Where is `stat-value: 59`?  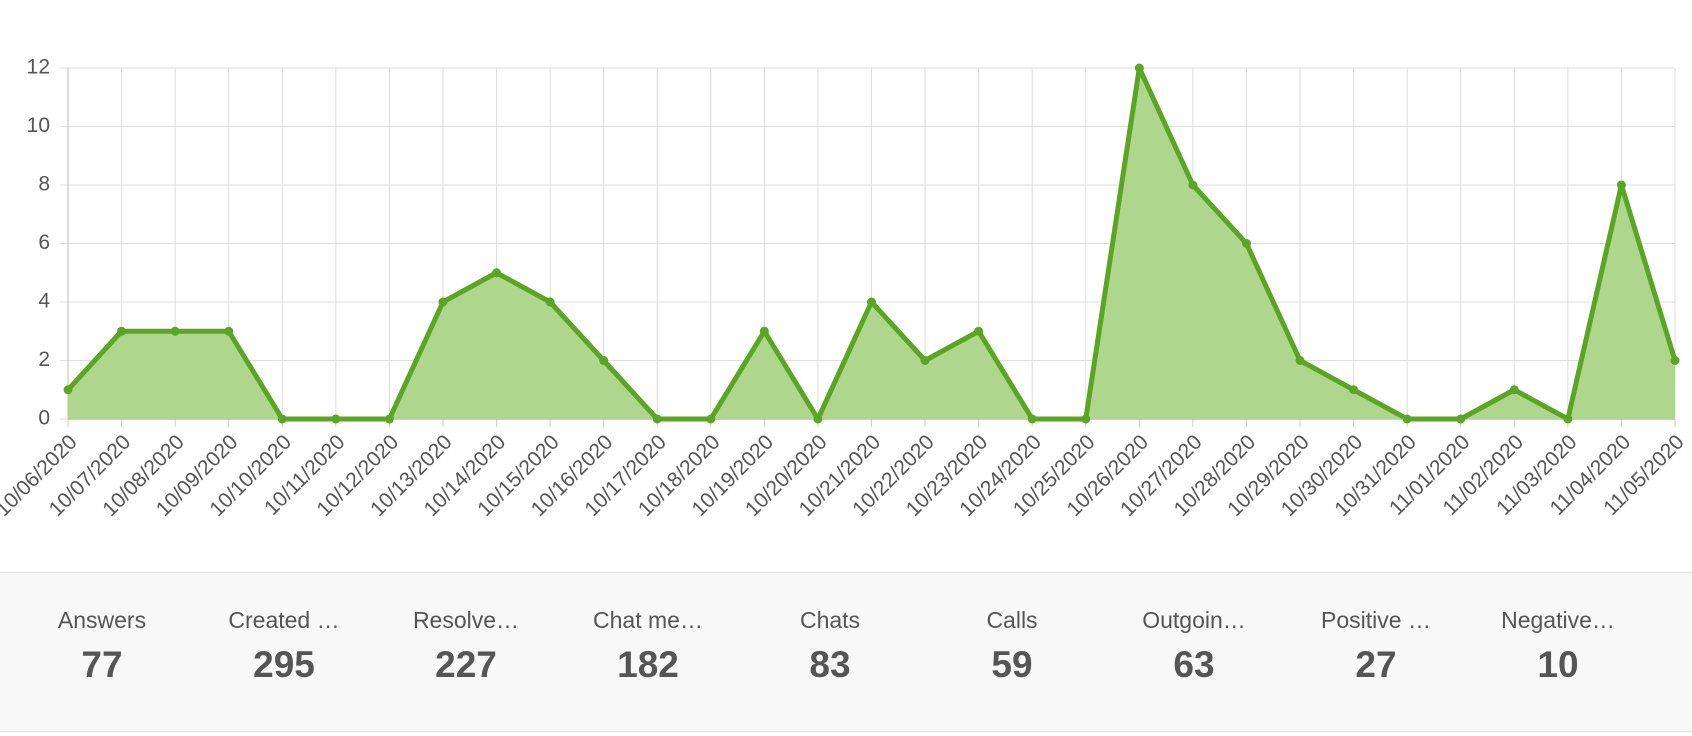
stat-value: 59 is located at coordinates (1012, 664).